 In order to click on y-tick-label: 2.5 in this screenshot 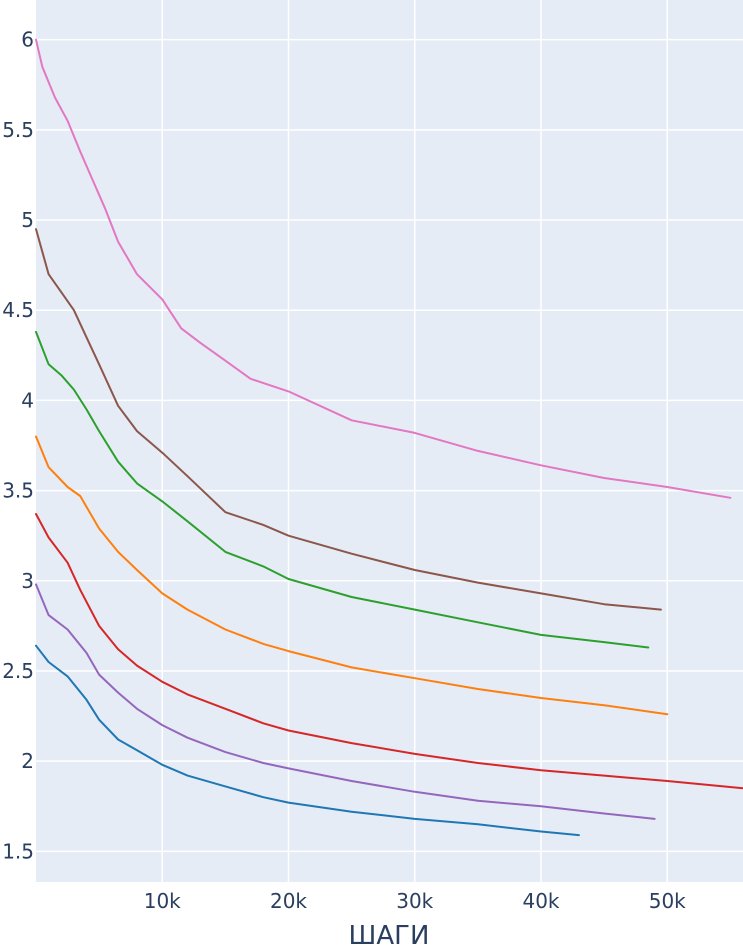, I will do `click(18, 671)`.